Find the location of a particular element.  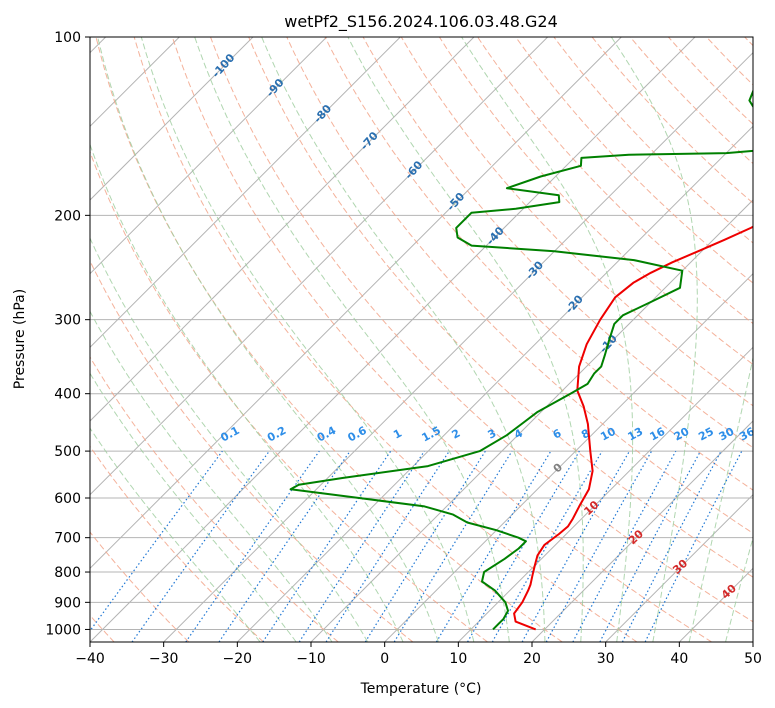

x-tick-label: −20 is located at coordinates (238, 659).